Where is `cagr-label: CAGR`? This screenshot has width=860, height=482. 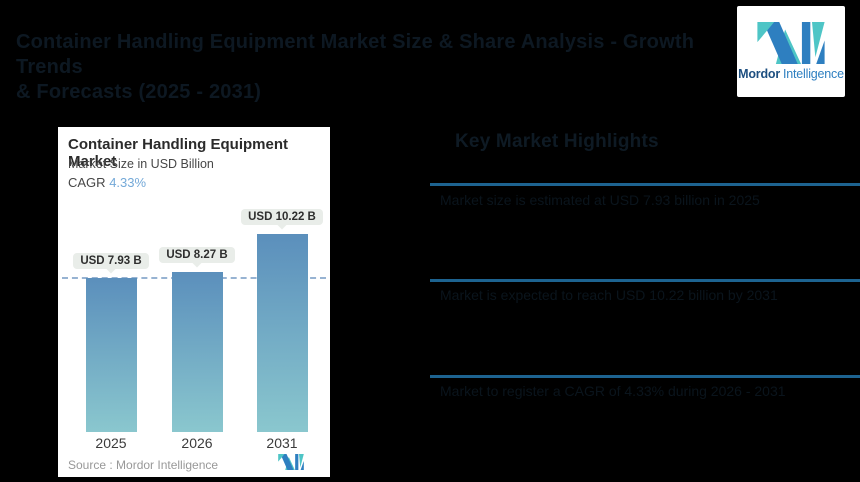
cagr-label: CAGR is located at coordinates (87, 182).